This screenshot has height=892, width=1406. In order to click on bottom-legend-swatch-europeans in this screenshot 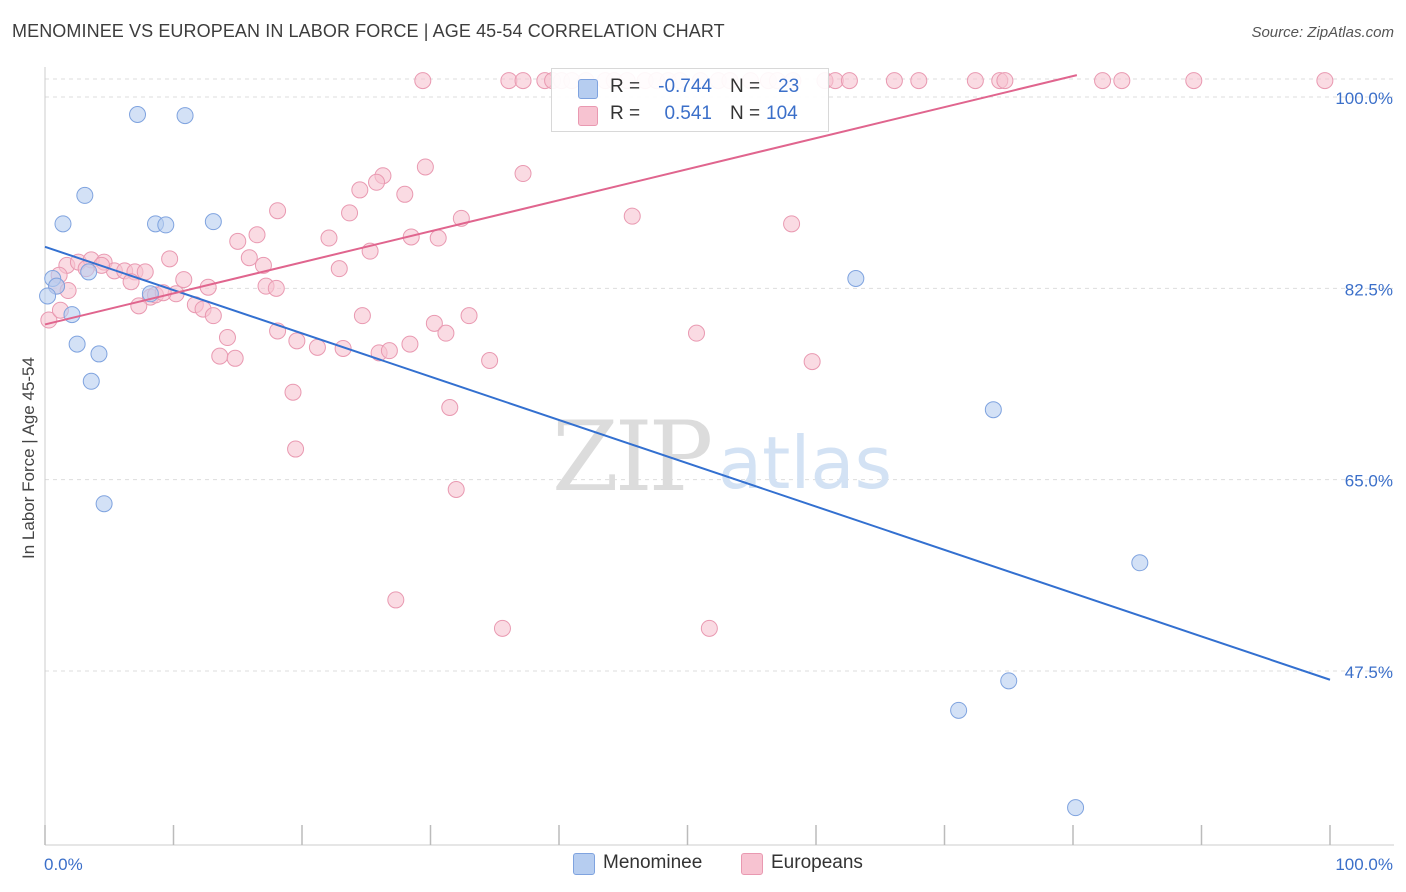, I will do `click(752, 864)`.